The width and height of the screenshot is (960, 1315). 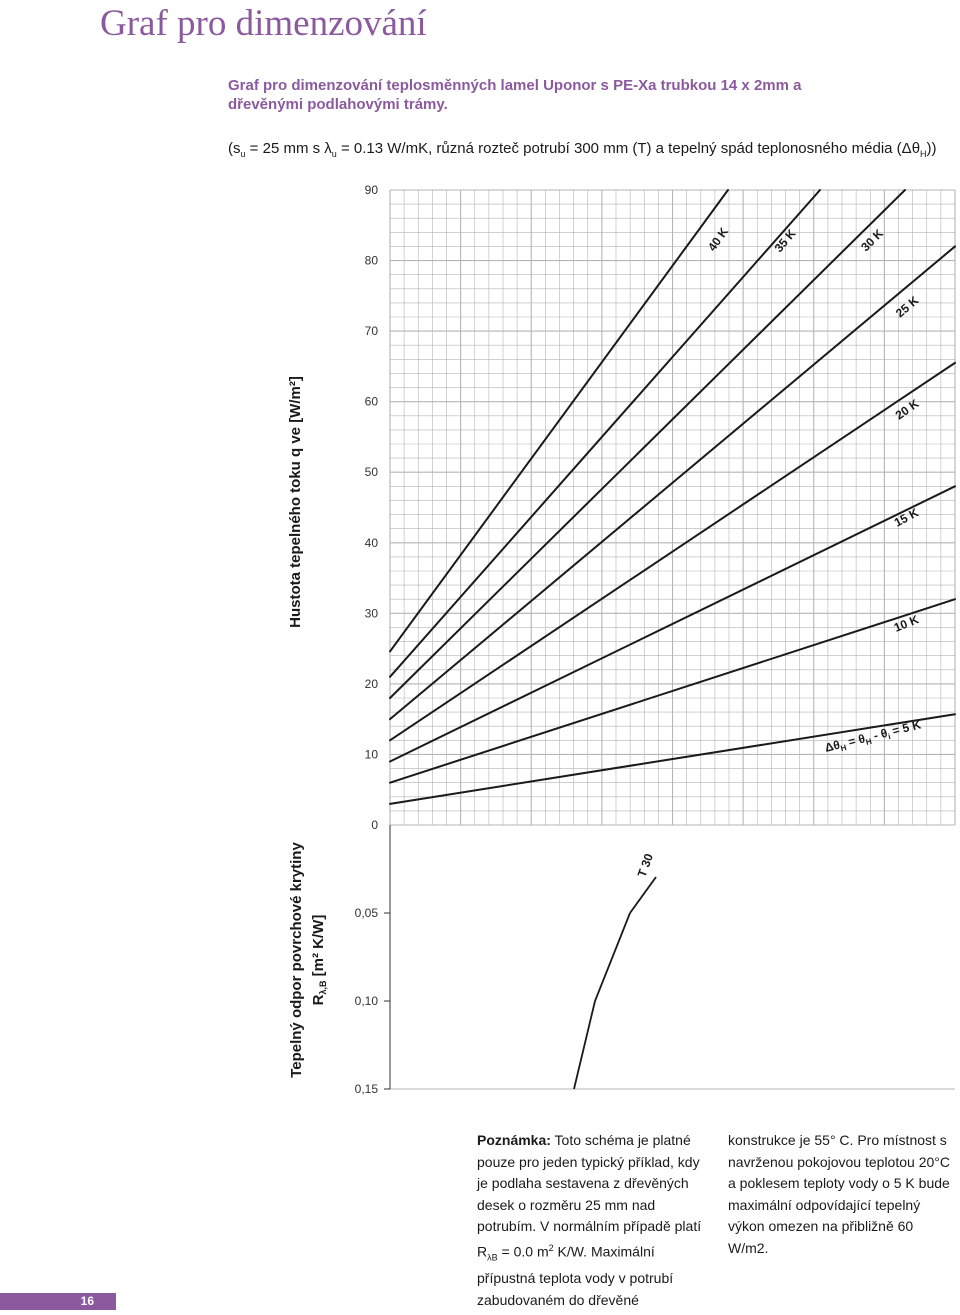 I want to click on series-label-5k: ΔθH = θH - θi = 5 K, so click(x=873, y=736).